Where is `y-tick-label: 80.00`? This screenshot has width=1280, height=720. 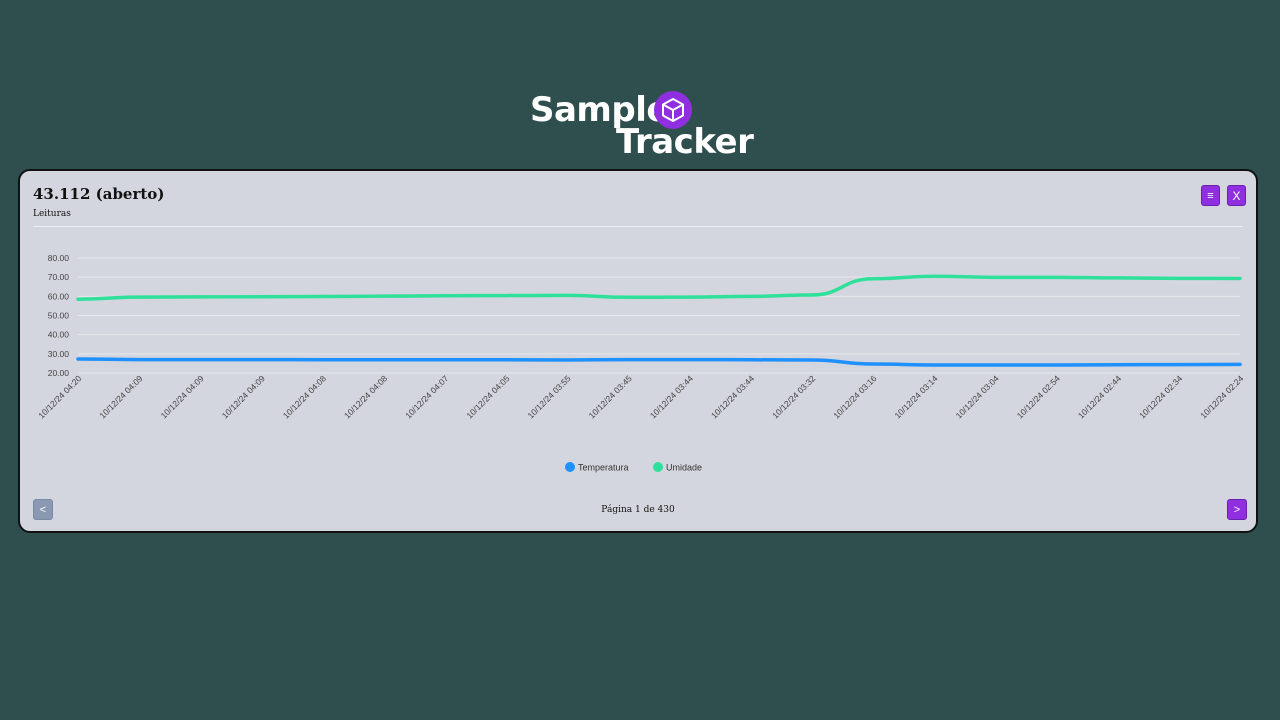 y-tick-label: 80.00 is located at coordinates (59, 258).